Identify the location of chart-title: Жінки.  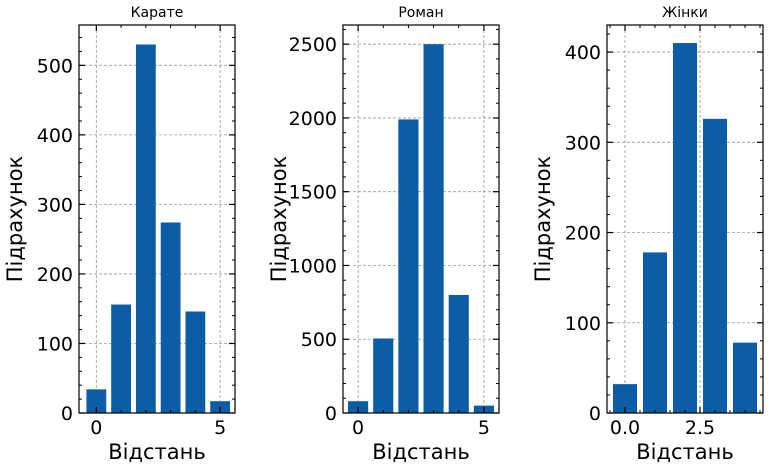
(685, 13).